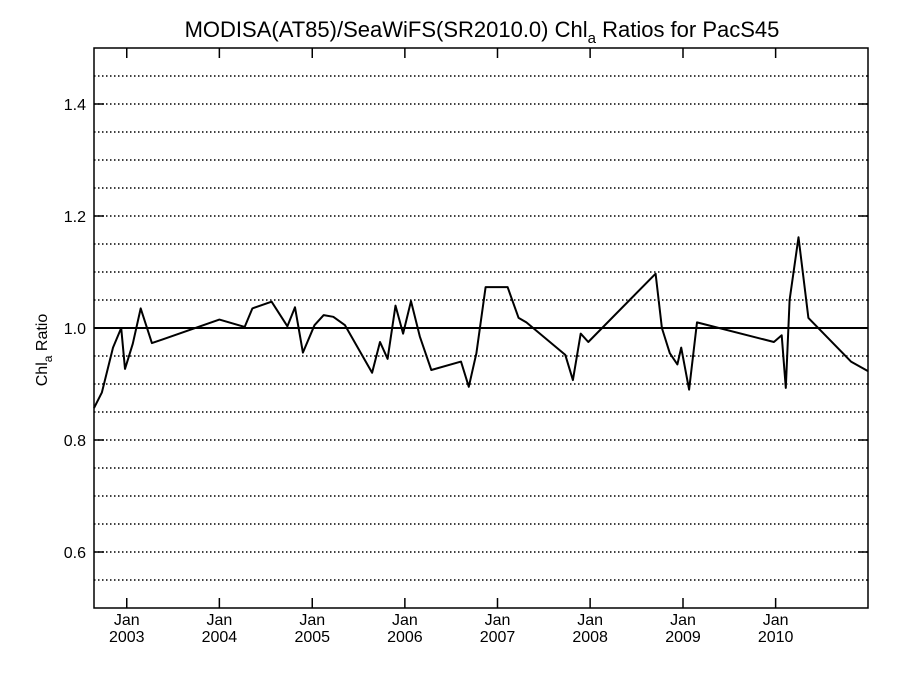  What do you see at coordinates (220, 637) in the screenshot?
I see `x-tick-label-year: 2004` at bounding box center [220, 637].